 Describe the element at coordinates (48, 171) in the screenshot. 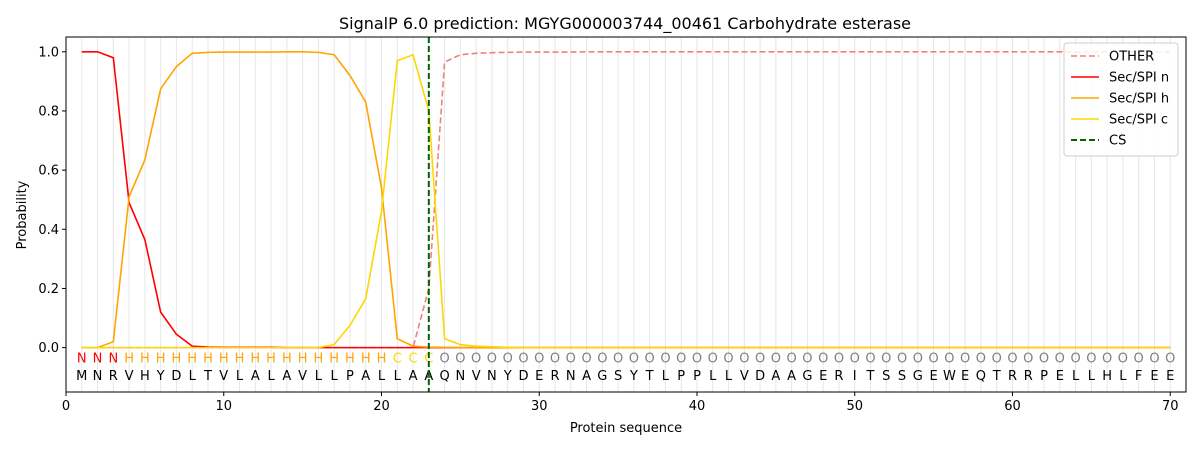

I see `y-tick-label: 0.6` at that location.